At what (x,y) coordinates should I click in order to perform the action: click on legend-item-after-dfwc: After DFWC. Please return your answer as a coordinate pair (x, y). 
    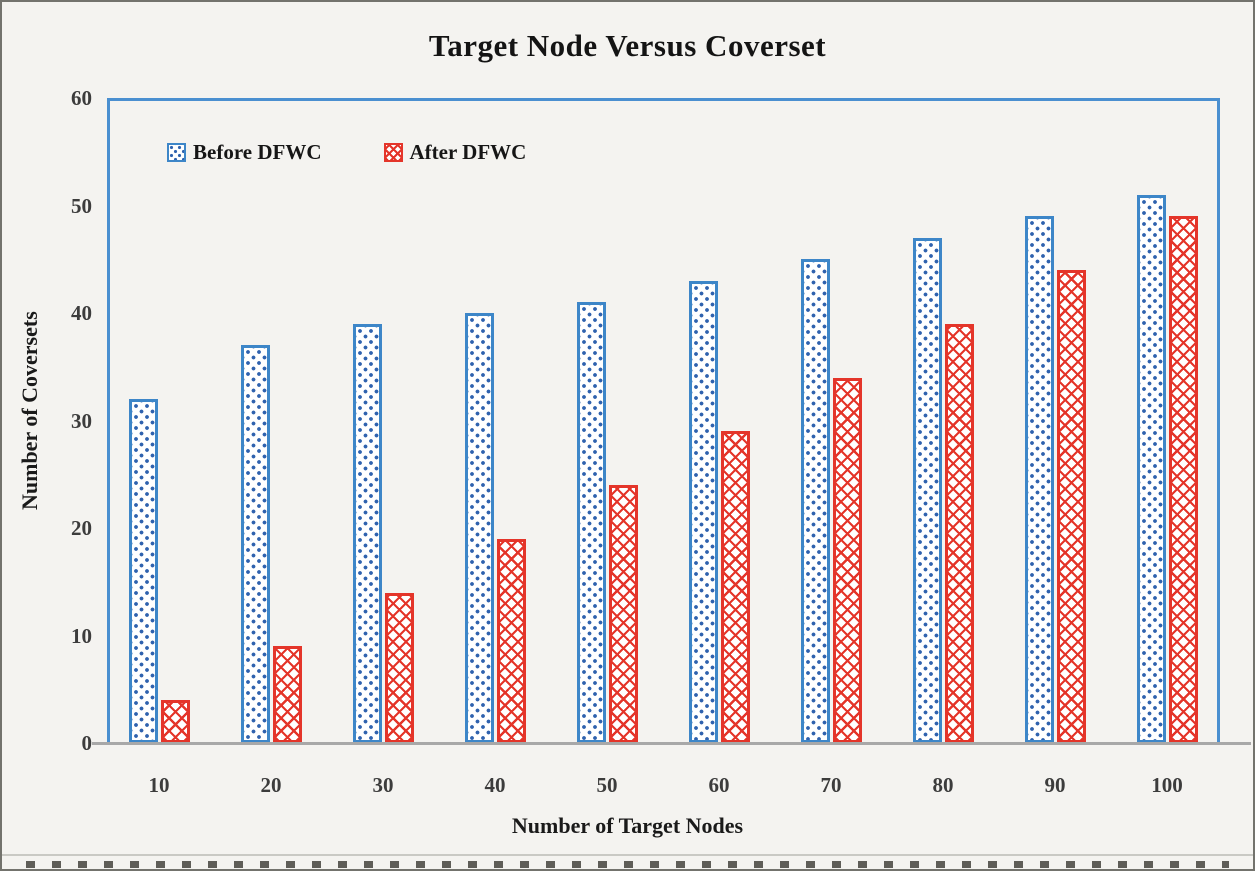
    Looking at the image, I should click on (455, 152).